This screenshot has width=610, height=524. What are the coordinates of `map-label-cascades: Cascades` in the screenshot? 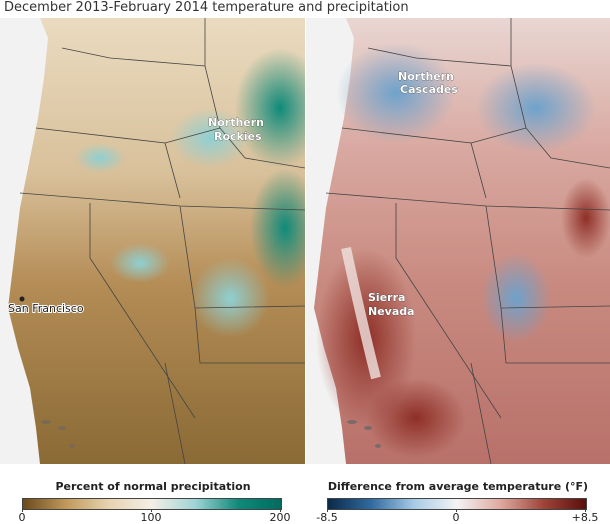 It's located at (429, 89).